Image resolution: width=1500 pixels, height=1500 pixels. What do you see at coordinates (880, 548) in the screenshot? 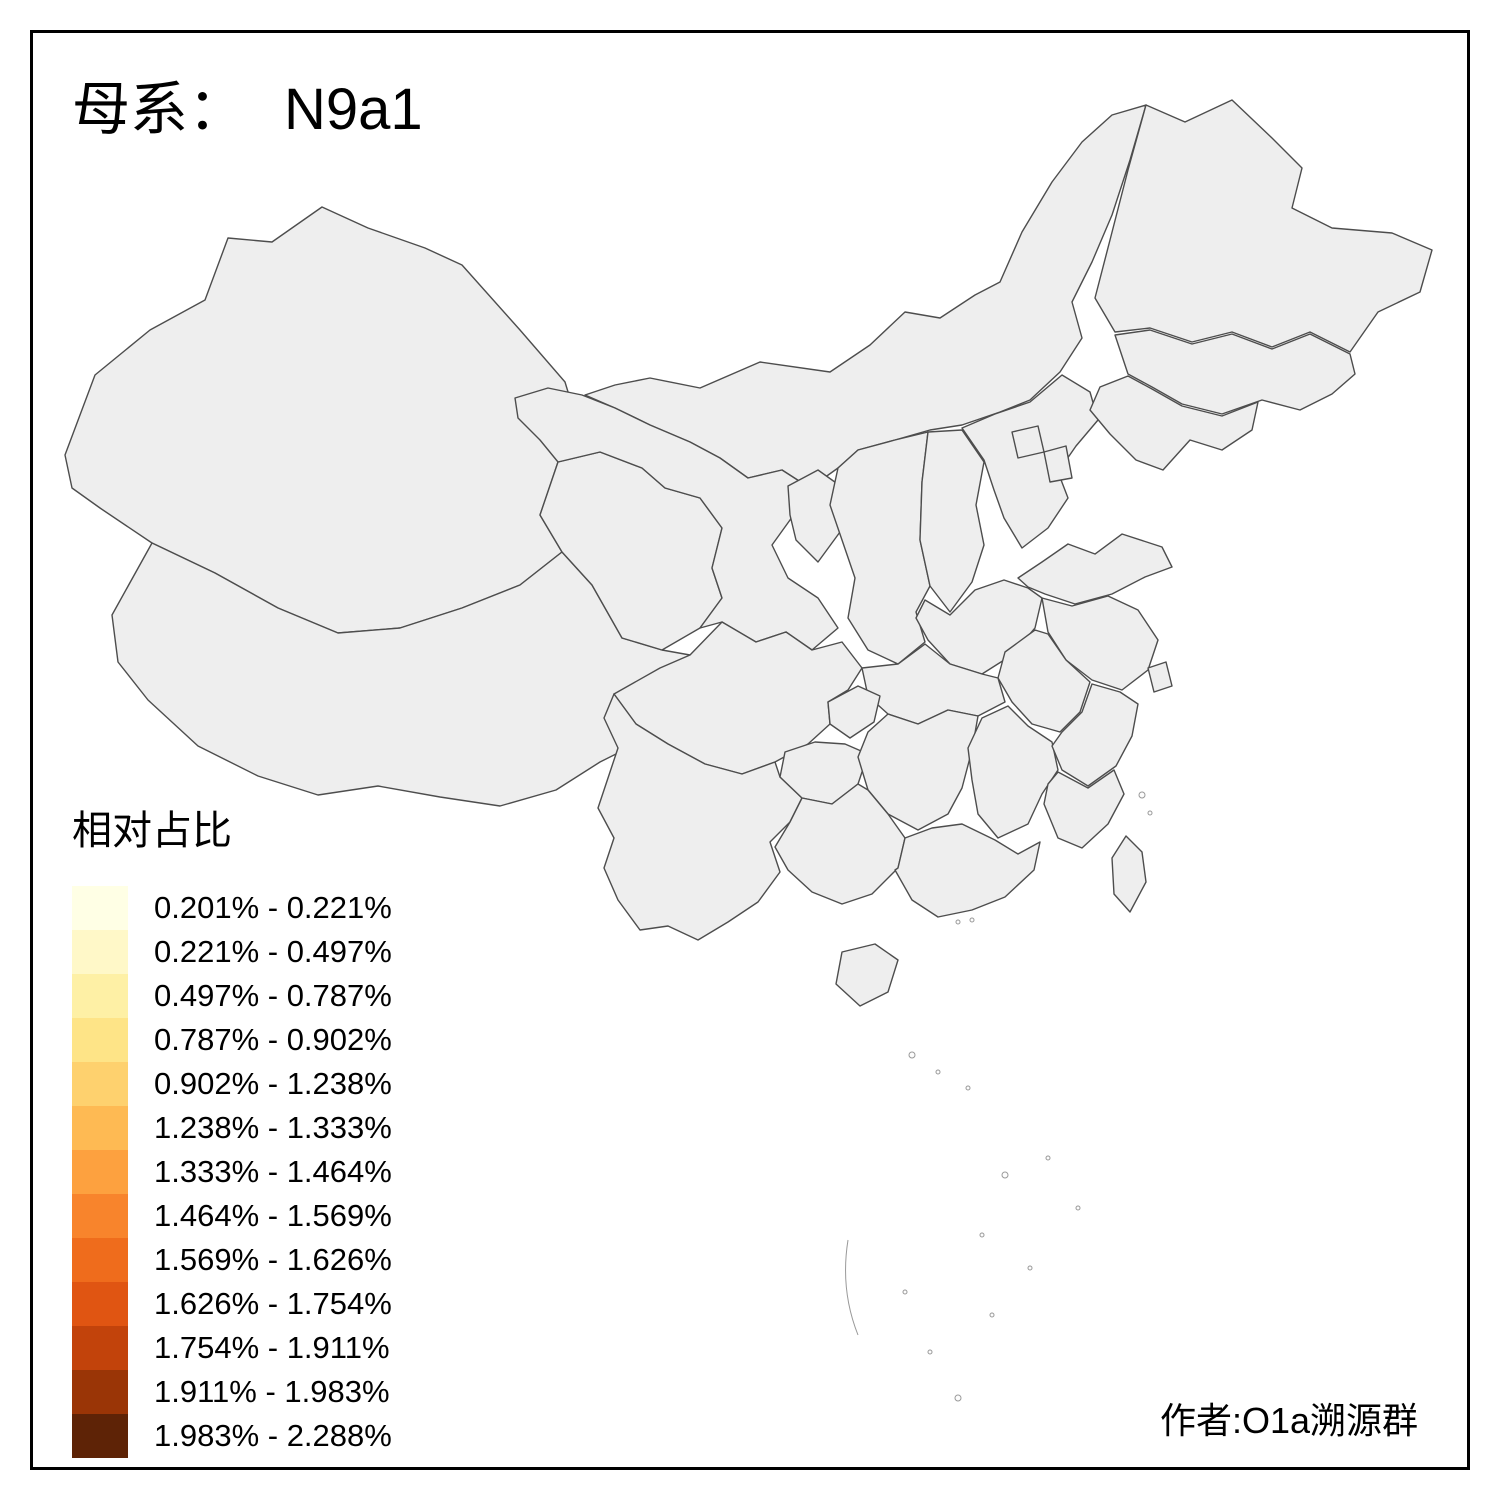
I see `province-shaanxi` at bounding box center [880, 548].